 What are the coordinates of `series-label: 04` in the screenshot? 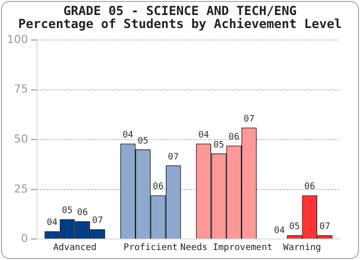 It's located at (52, 223).